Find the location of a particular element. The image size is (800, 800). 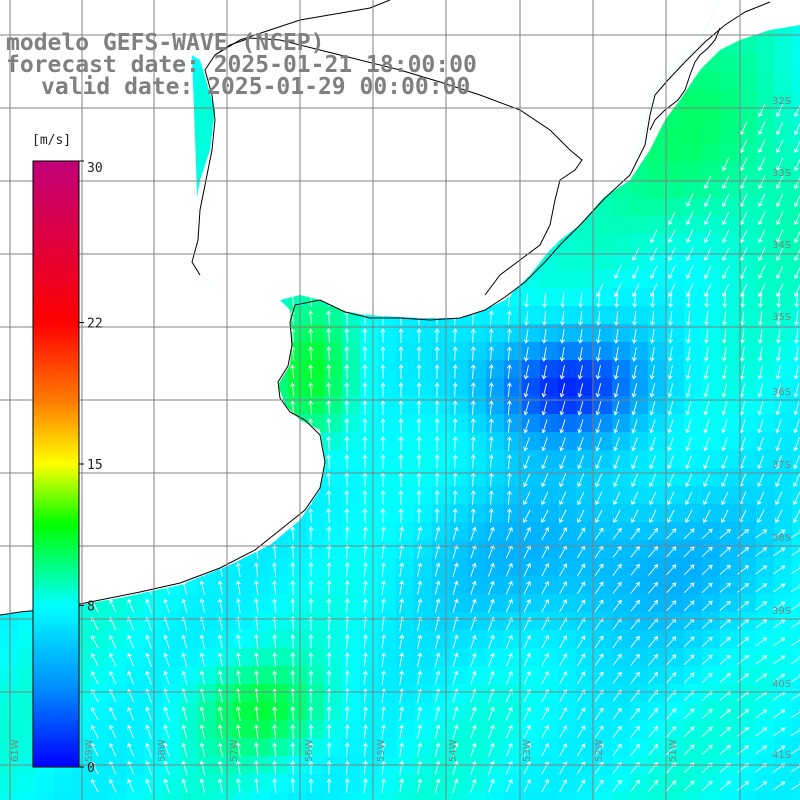

lon-label: 52W is located at coordinates (599, 750).